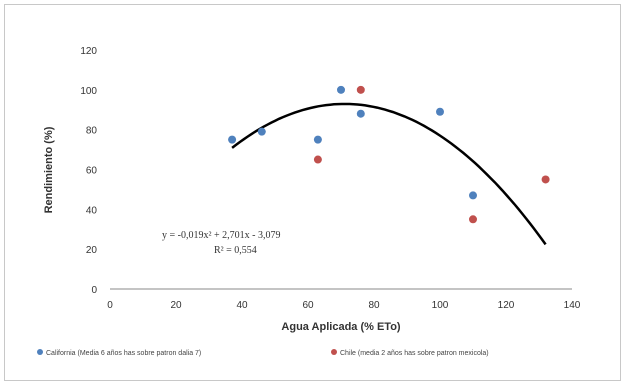  Describe the element at coordinates (506, 305) in the screenshot. I see `x-tick-label: 120` at that location.